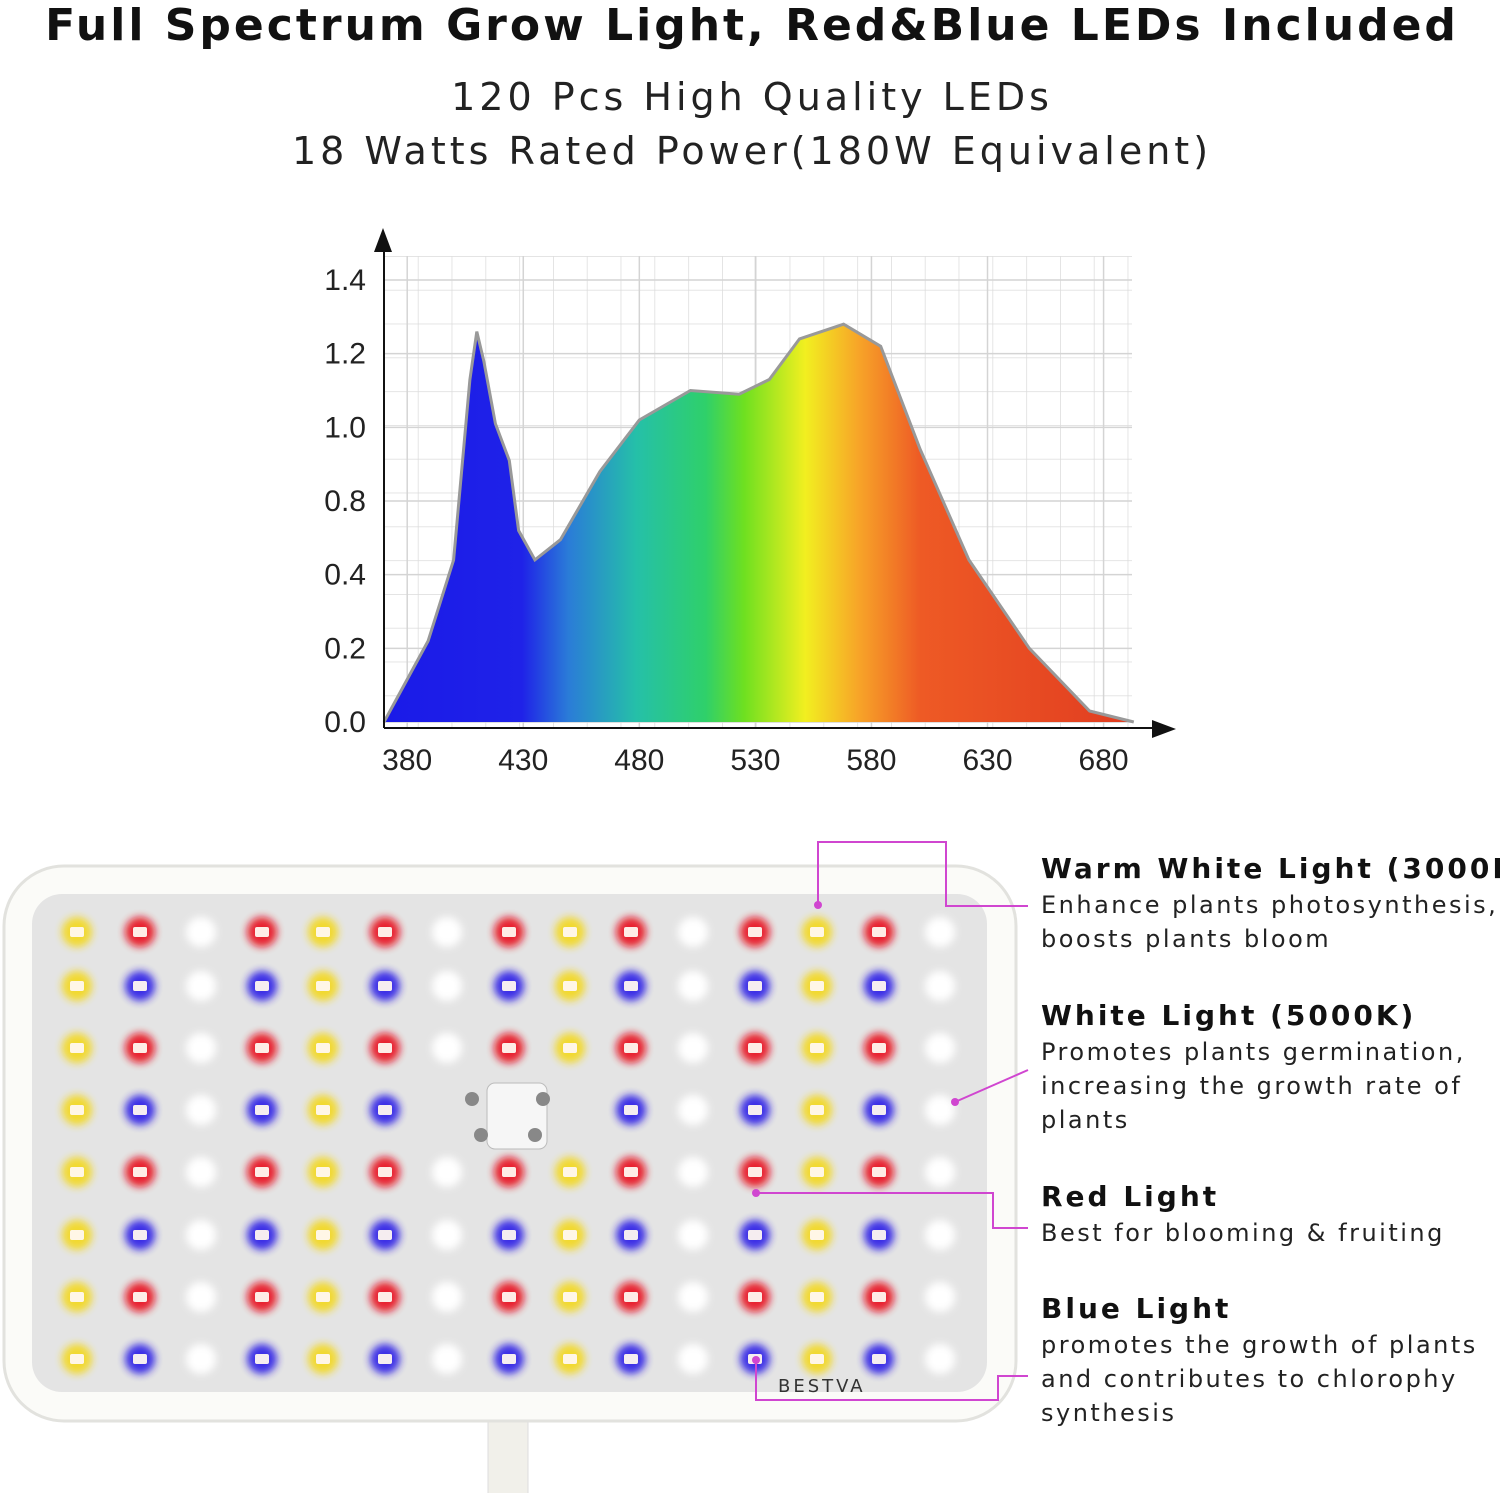 This screenshot has height=1493, width=1500. What do you see at coordinates (1249, 1379) in the screenshot?
I see `callout-text: and contributes to chlorophy` at bounding box center [1249, 1379].